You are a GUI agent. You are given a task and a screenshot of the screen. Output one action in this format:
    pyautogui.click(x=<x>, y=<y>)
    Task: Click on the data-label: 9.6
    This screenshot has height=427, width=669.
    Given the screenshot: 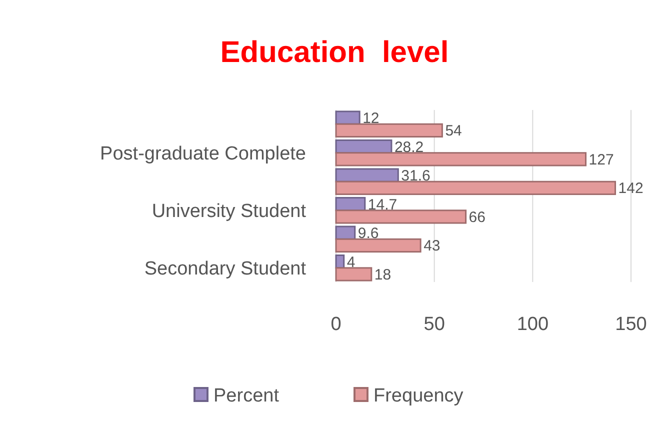 What is the action you would take?
    pyautogui.click(x=368, y=233)
    